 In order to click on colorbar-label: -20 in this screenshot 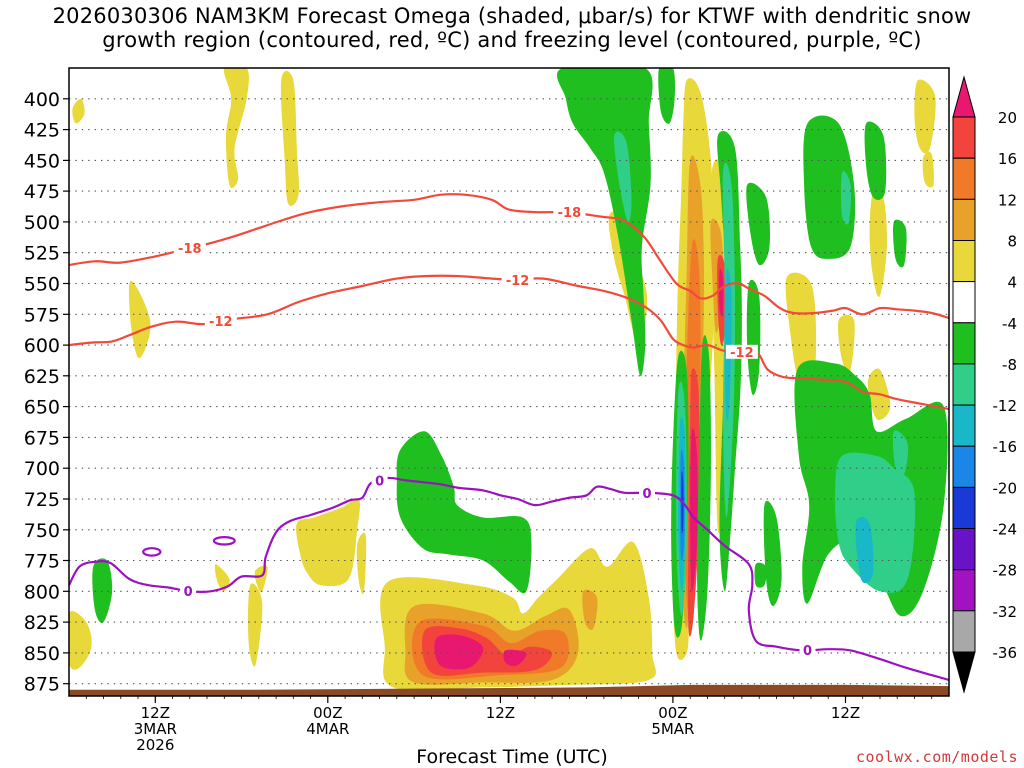, I will do `click(1005, 488)`.